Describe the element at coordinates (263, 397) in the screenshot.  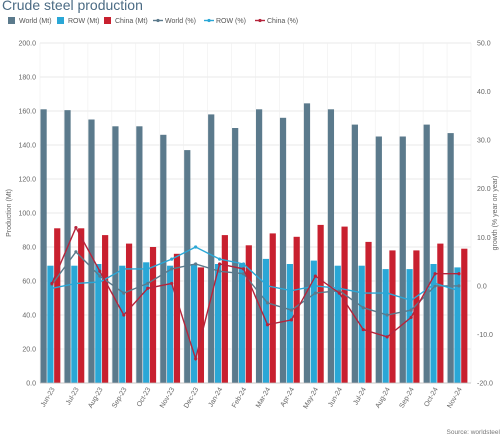
I see `x-tick-label: Mar-24` at that location.